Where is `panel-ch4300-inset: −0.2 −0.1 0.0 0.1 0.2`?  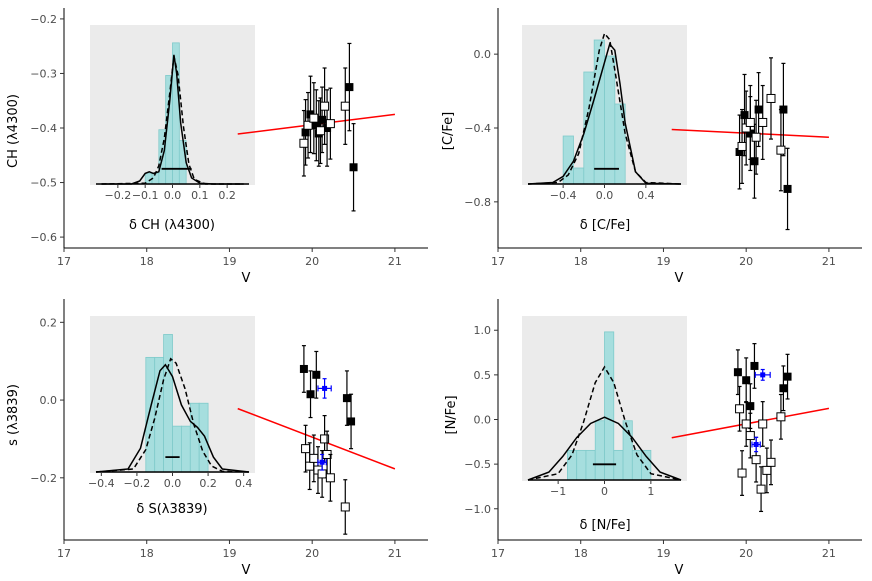 panel-ch4300-inset: −0.2 −0.1 0.0 0.1 0.2 is located at coordinates (172, 113).